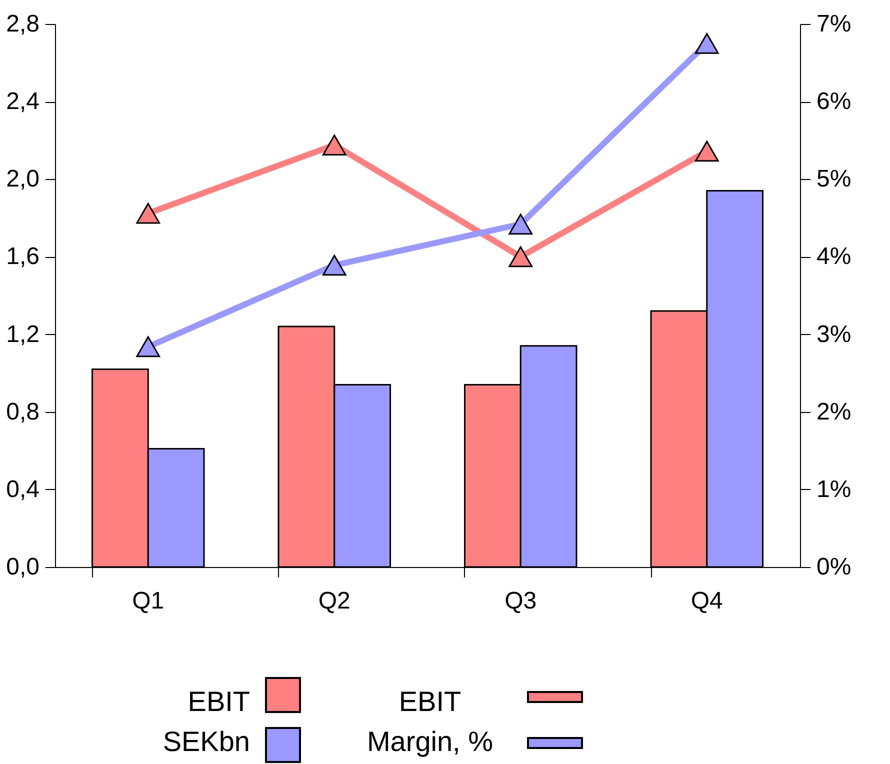 The height and width of the screenshot is (764, 890). What do you see at coordinates (148, 601) in the screenshot?
I see `x-tick-label: Q1` at bounding box center [148, 601].